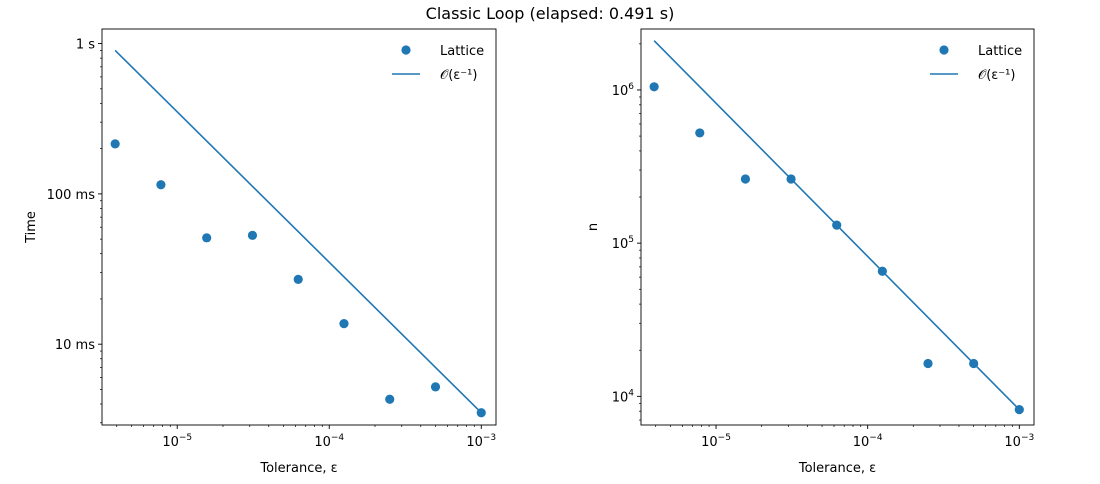  What do you see at coordinates (944, 50) in the screenshot?
I see `n-legend-marker-lattice` at bounding box center [944, 50].